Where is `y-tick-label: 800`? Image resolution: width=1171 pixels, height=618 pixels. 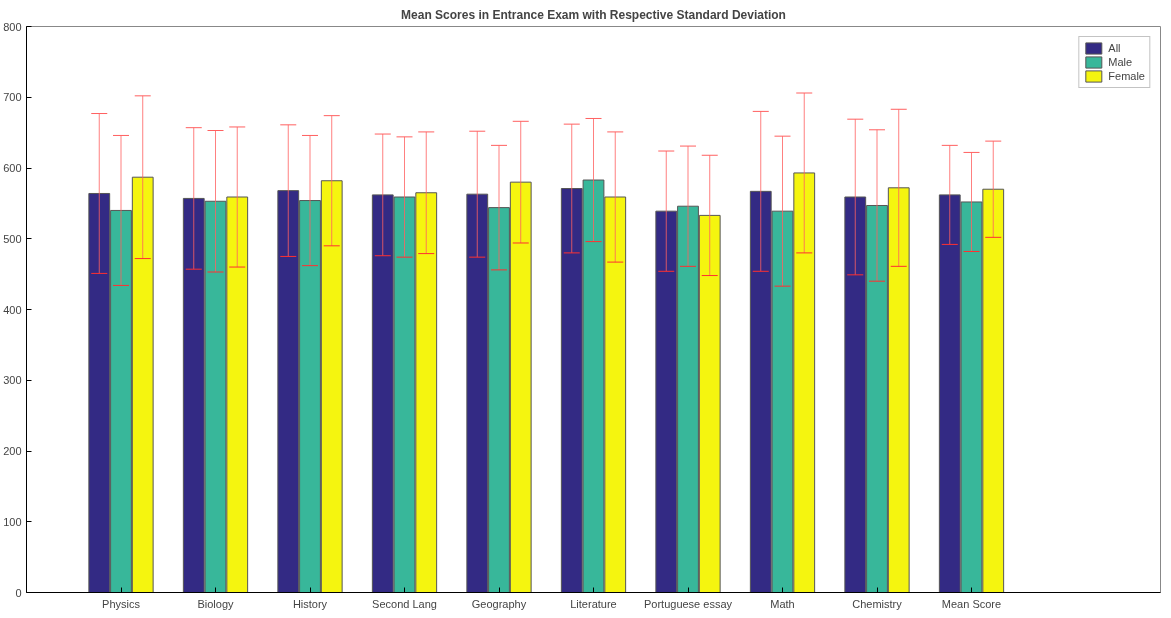
y-tick-label: 800 is located at coordinates (12, 26).